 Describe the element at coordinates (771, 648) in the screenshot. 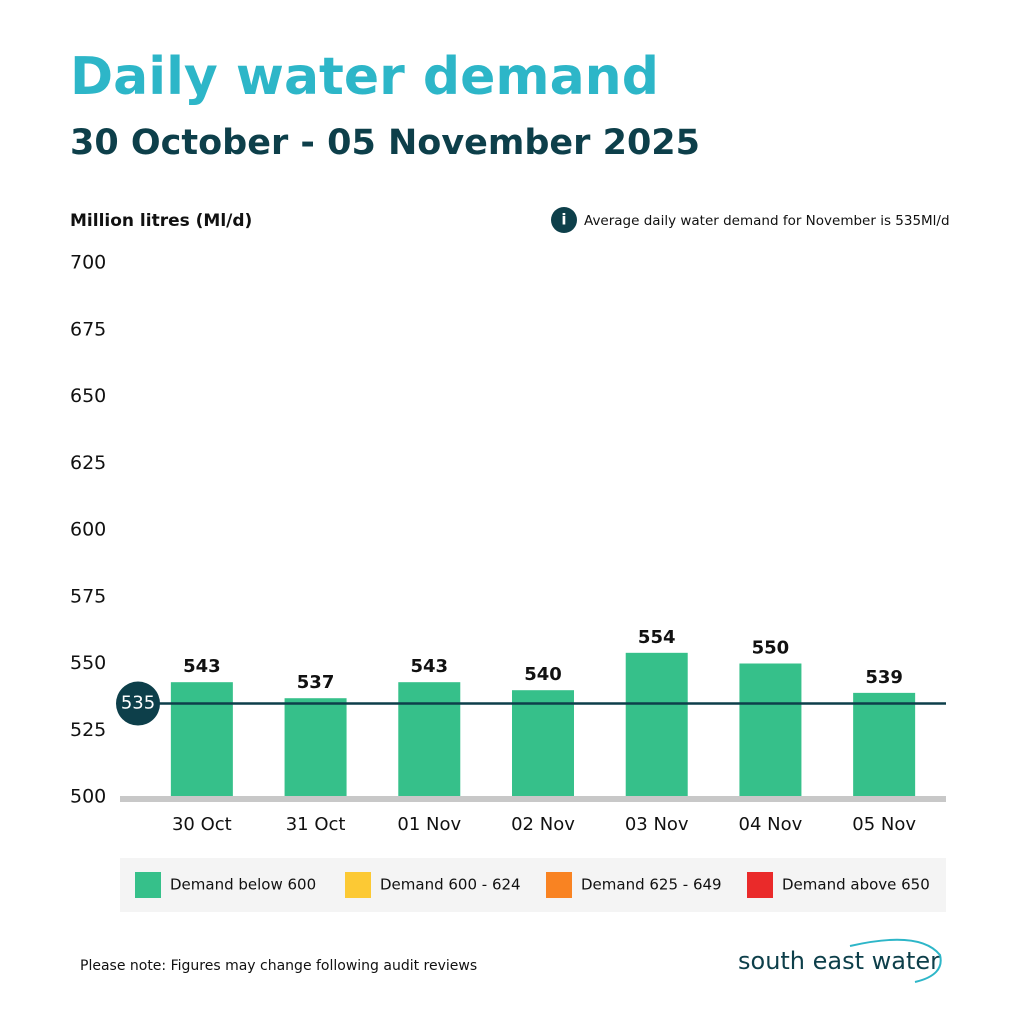

I see `value-label: 550` at that location.